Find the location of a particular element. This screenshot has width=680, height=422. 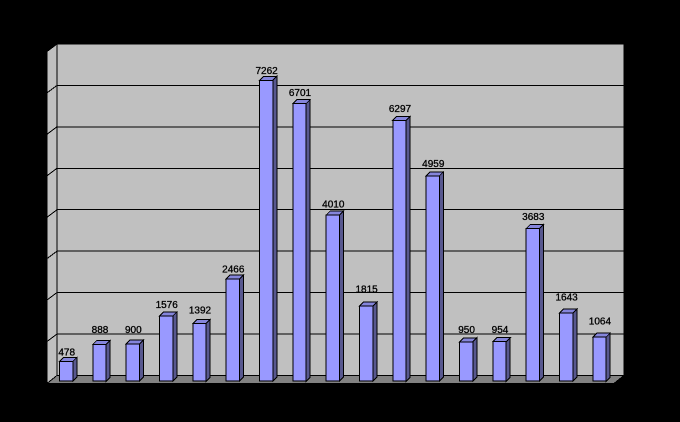

svg-text: 900 is located at coordinates (133, 330).